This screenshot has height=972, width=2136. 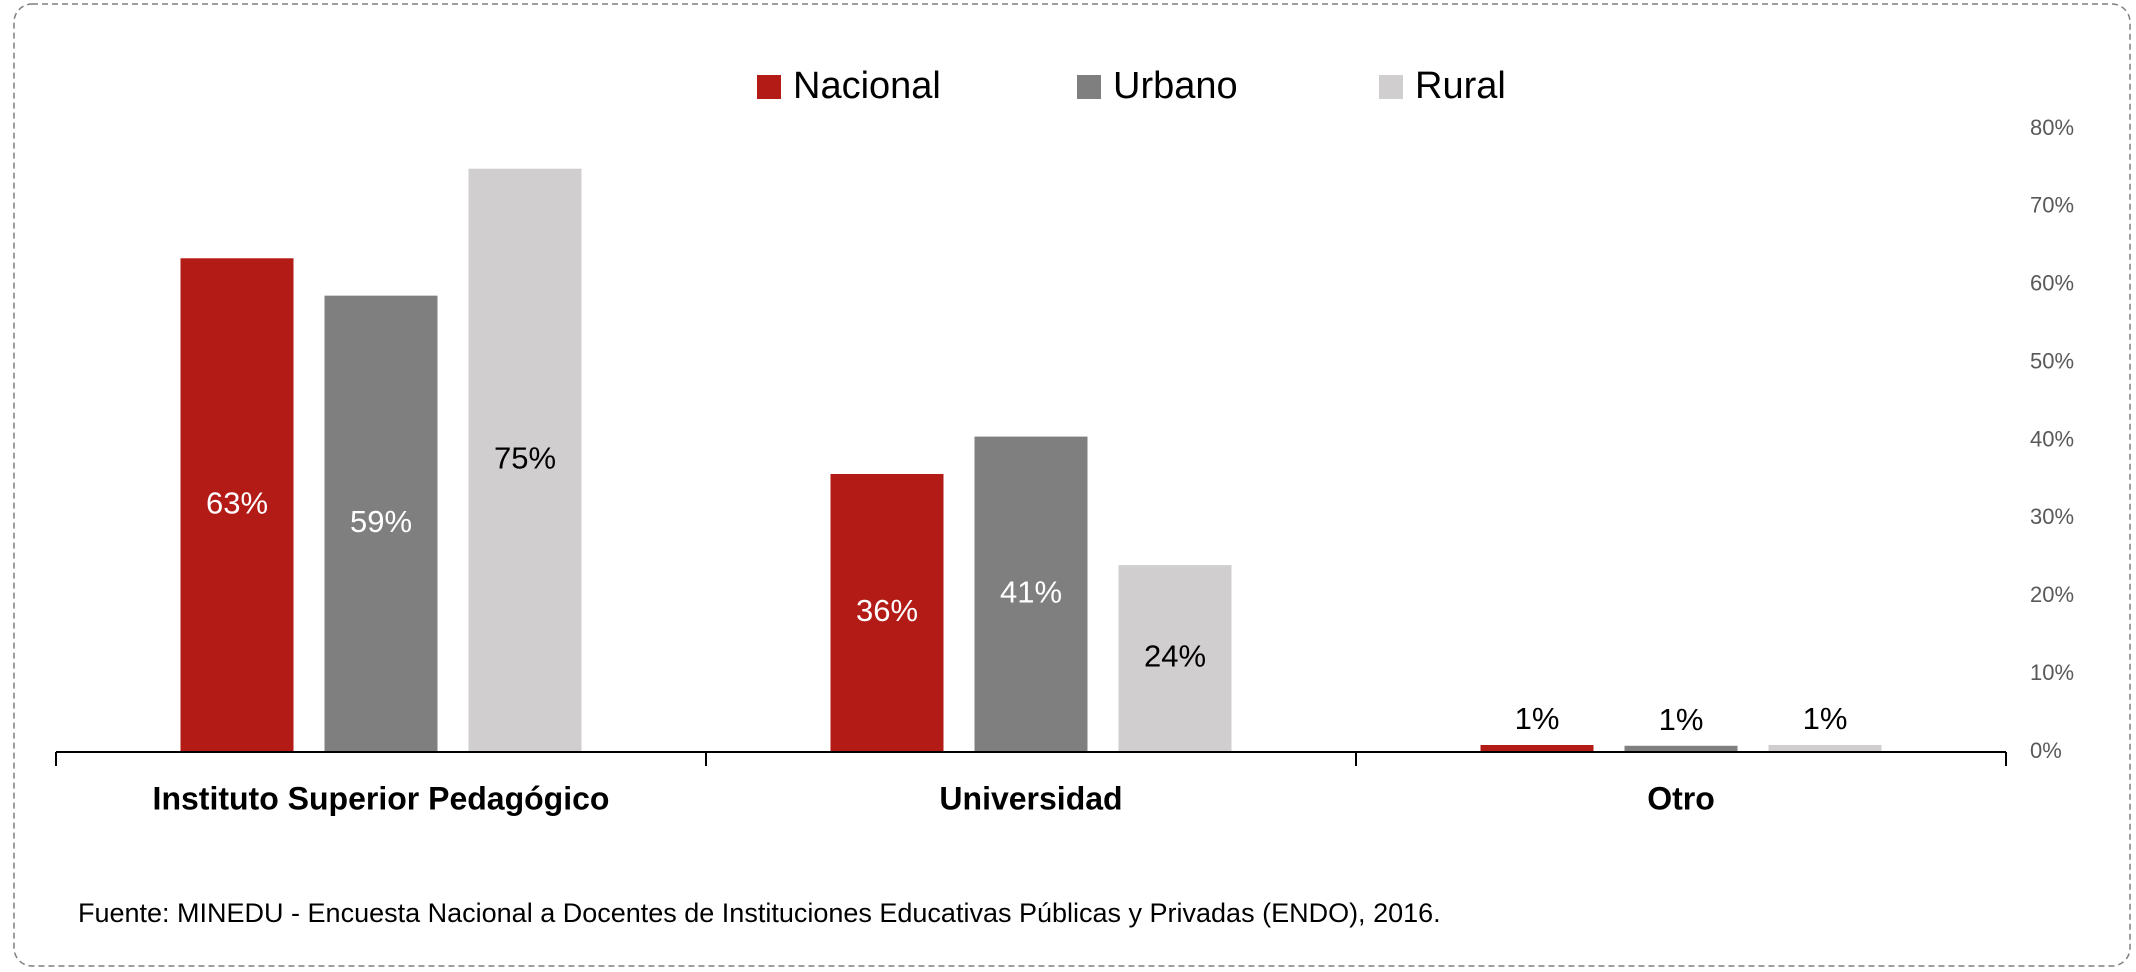 What do you see at coordinates (2052, 127) in the screenshot?
I see `y-tick-label: 80%` at bounding box center [2052, 127].